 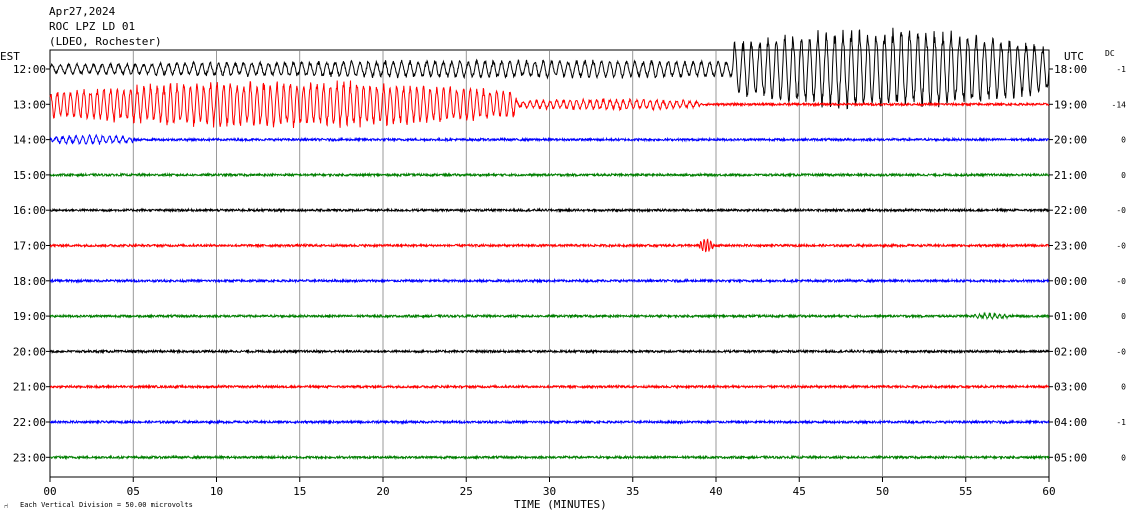 I want to click on chart-station: ROC LPZ LD 01, so click(x=92, y=26).